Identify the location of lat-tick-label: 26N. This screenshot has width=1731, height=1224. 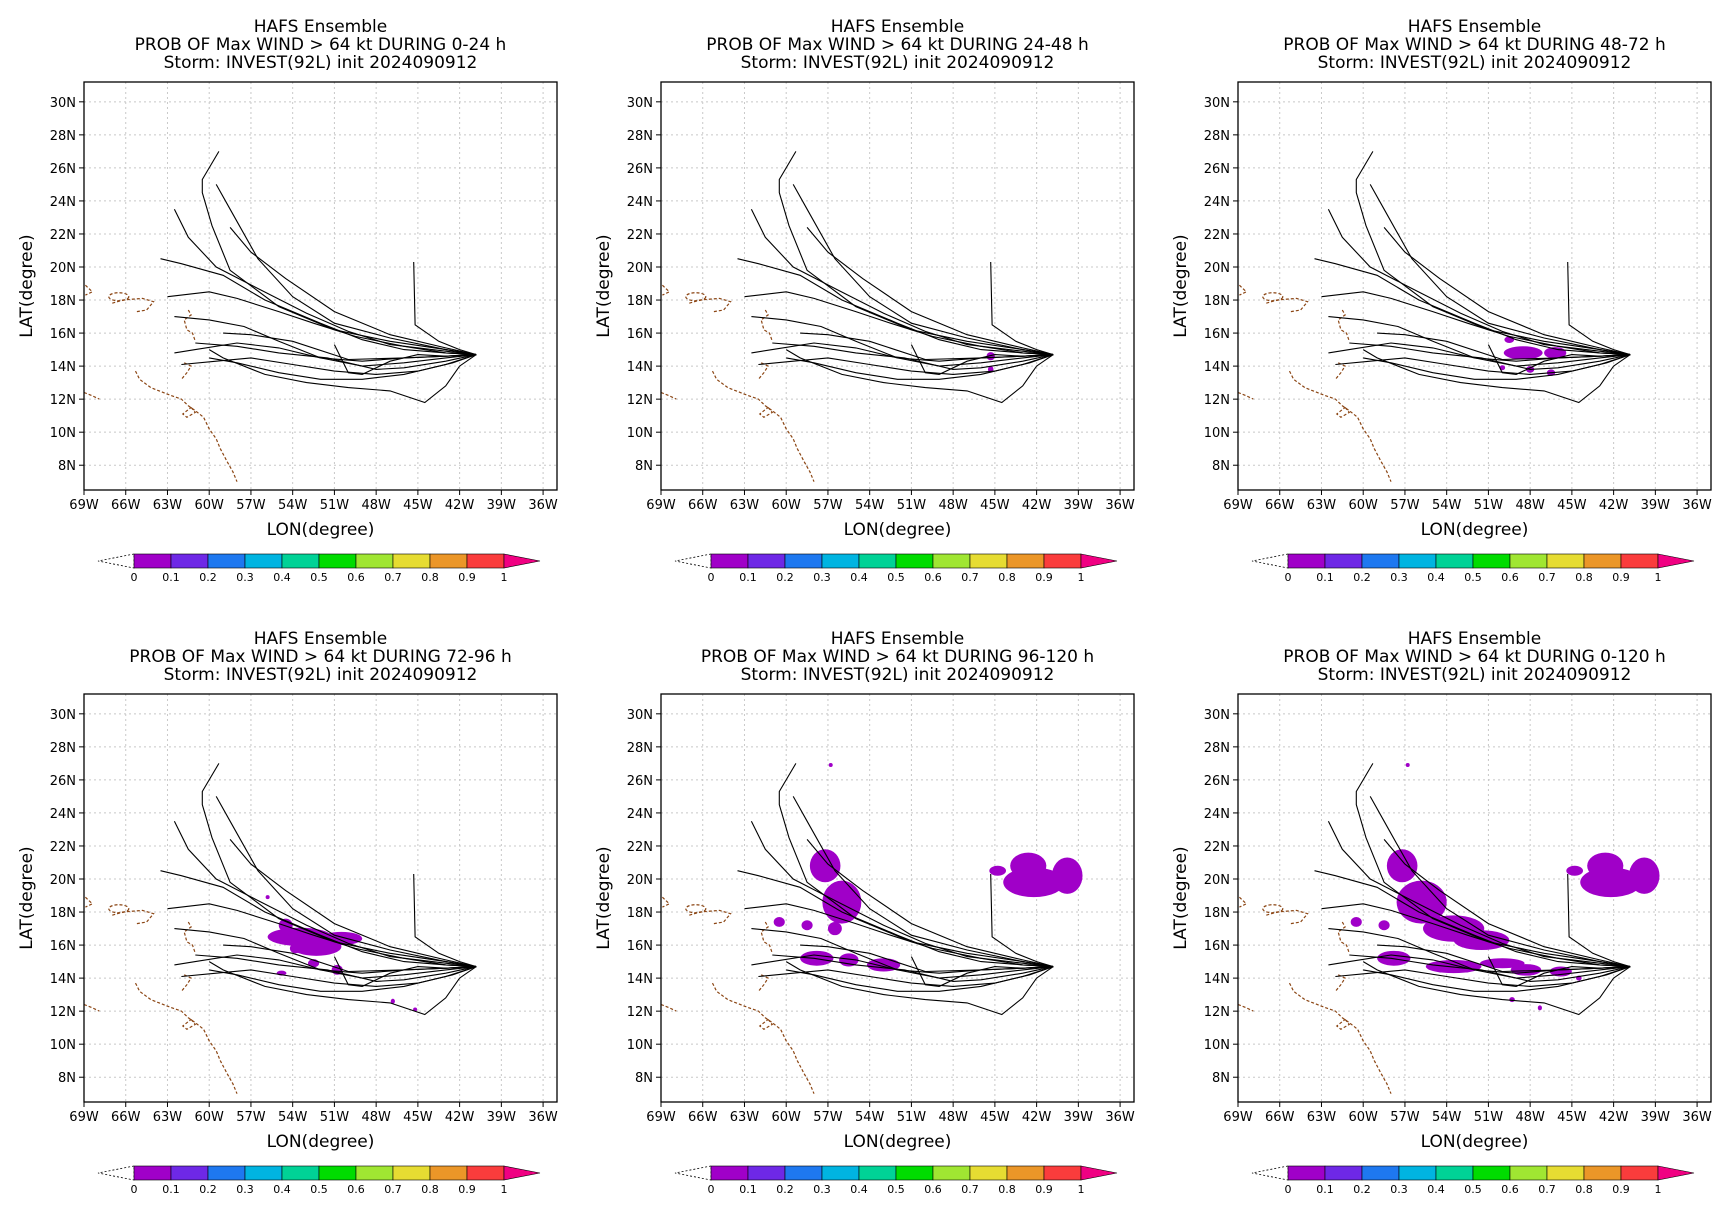
(63, 169).